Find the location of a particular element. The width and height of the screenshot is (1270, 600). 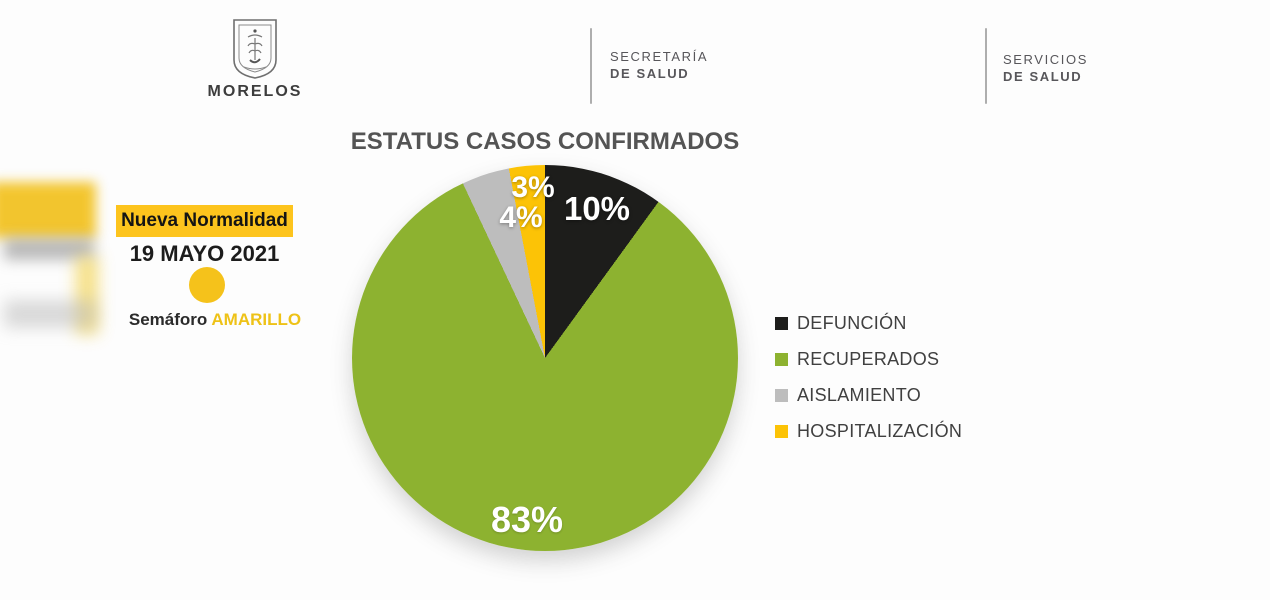

legend-label-recuperados: RECUPERADOS is located at coordinates (868, 359).